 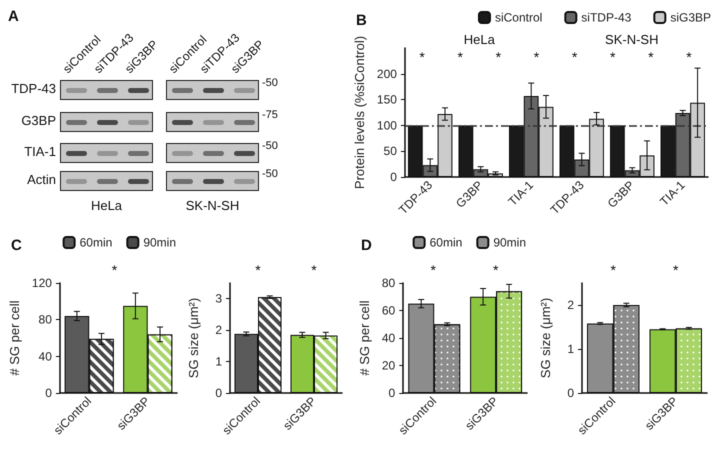 I want to click on category-label: TDP-43, so click(x=33, y=88).